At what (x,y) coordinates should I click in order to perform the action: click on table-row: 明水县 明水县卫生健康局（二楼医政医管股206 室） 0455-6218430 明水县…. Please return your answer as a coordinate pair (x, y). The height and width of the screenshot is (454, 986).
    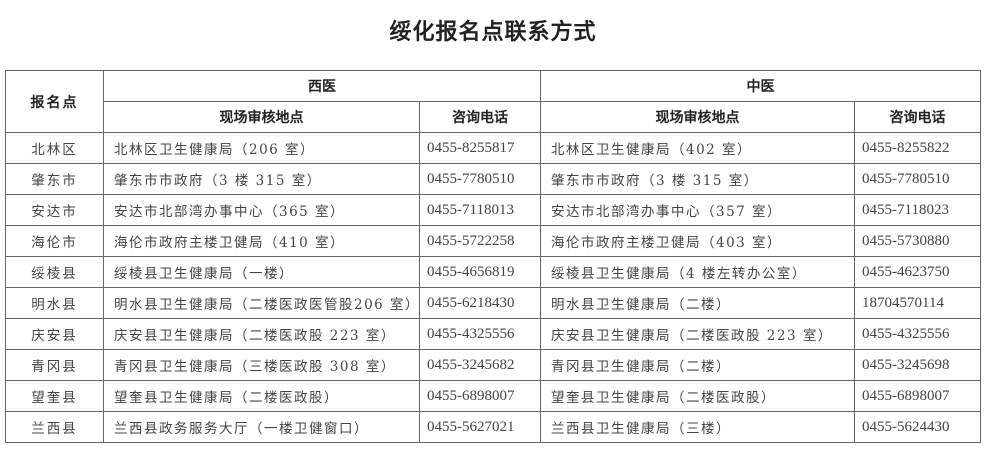
    Looking at the image, I should click on (493, 303).